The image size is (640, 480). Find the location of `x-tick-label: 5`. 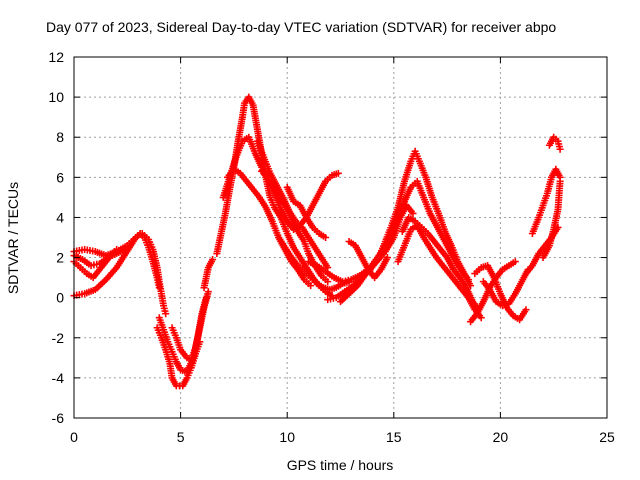

x-tick-label: 5 is located at coordinates (181, 437).